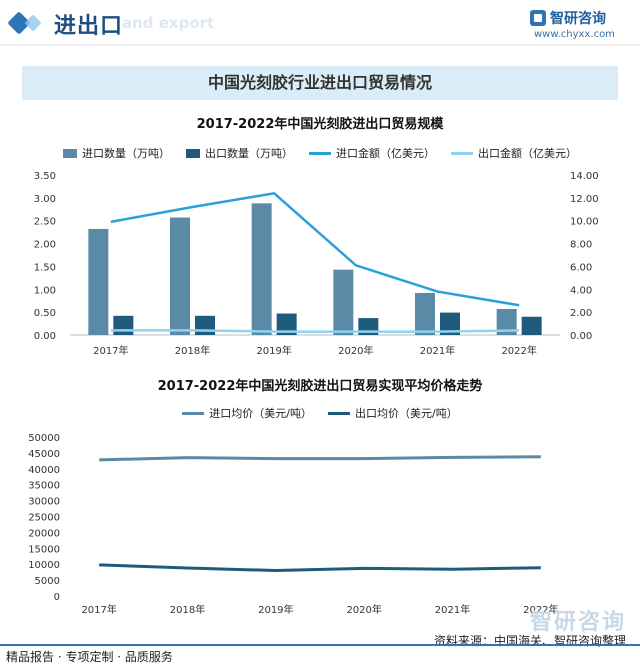 Image resolution: width=640 pixels, height=667 pixels. I want to click on y-right-tick-label: 4.00, so click(581, 290).